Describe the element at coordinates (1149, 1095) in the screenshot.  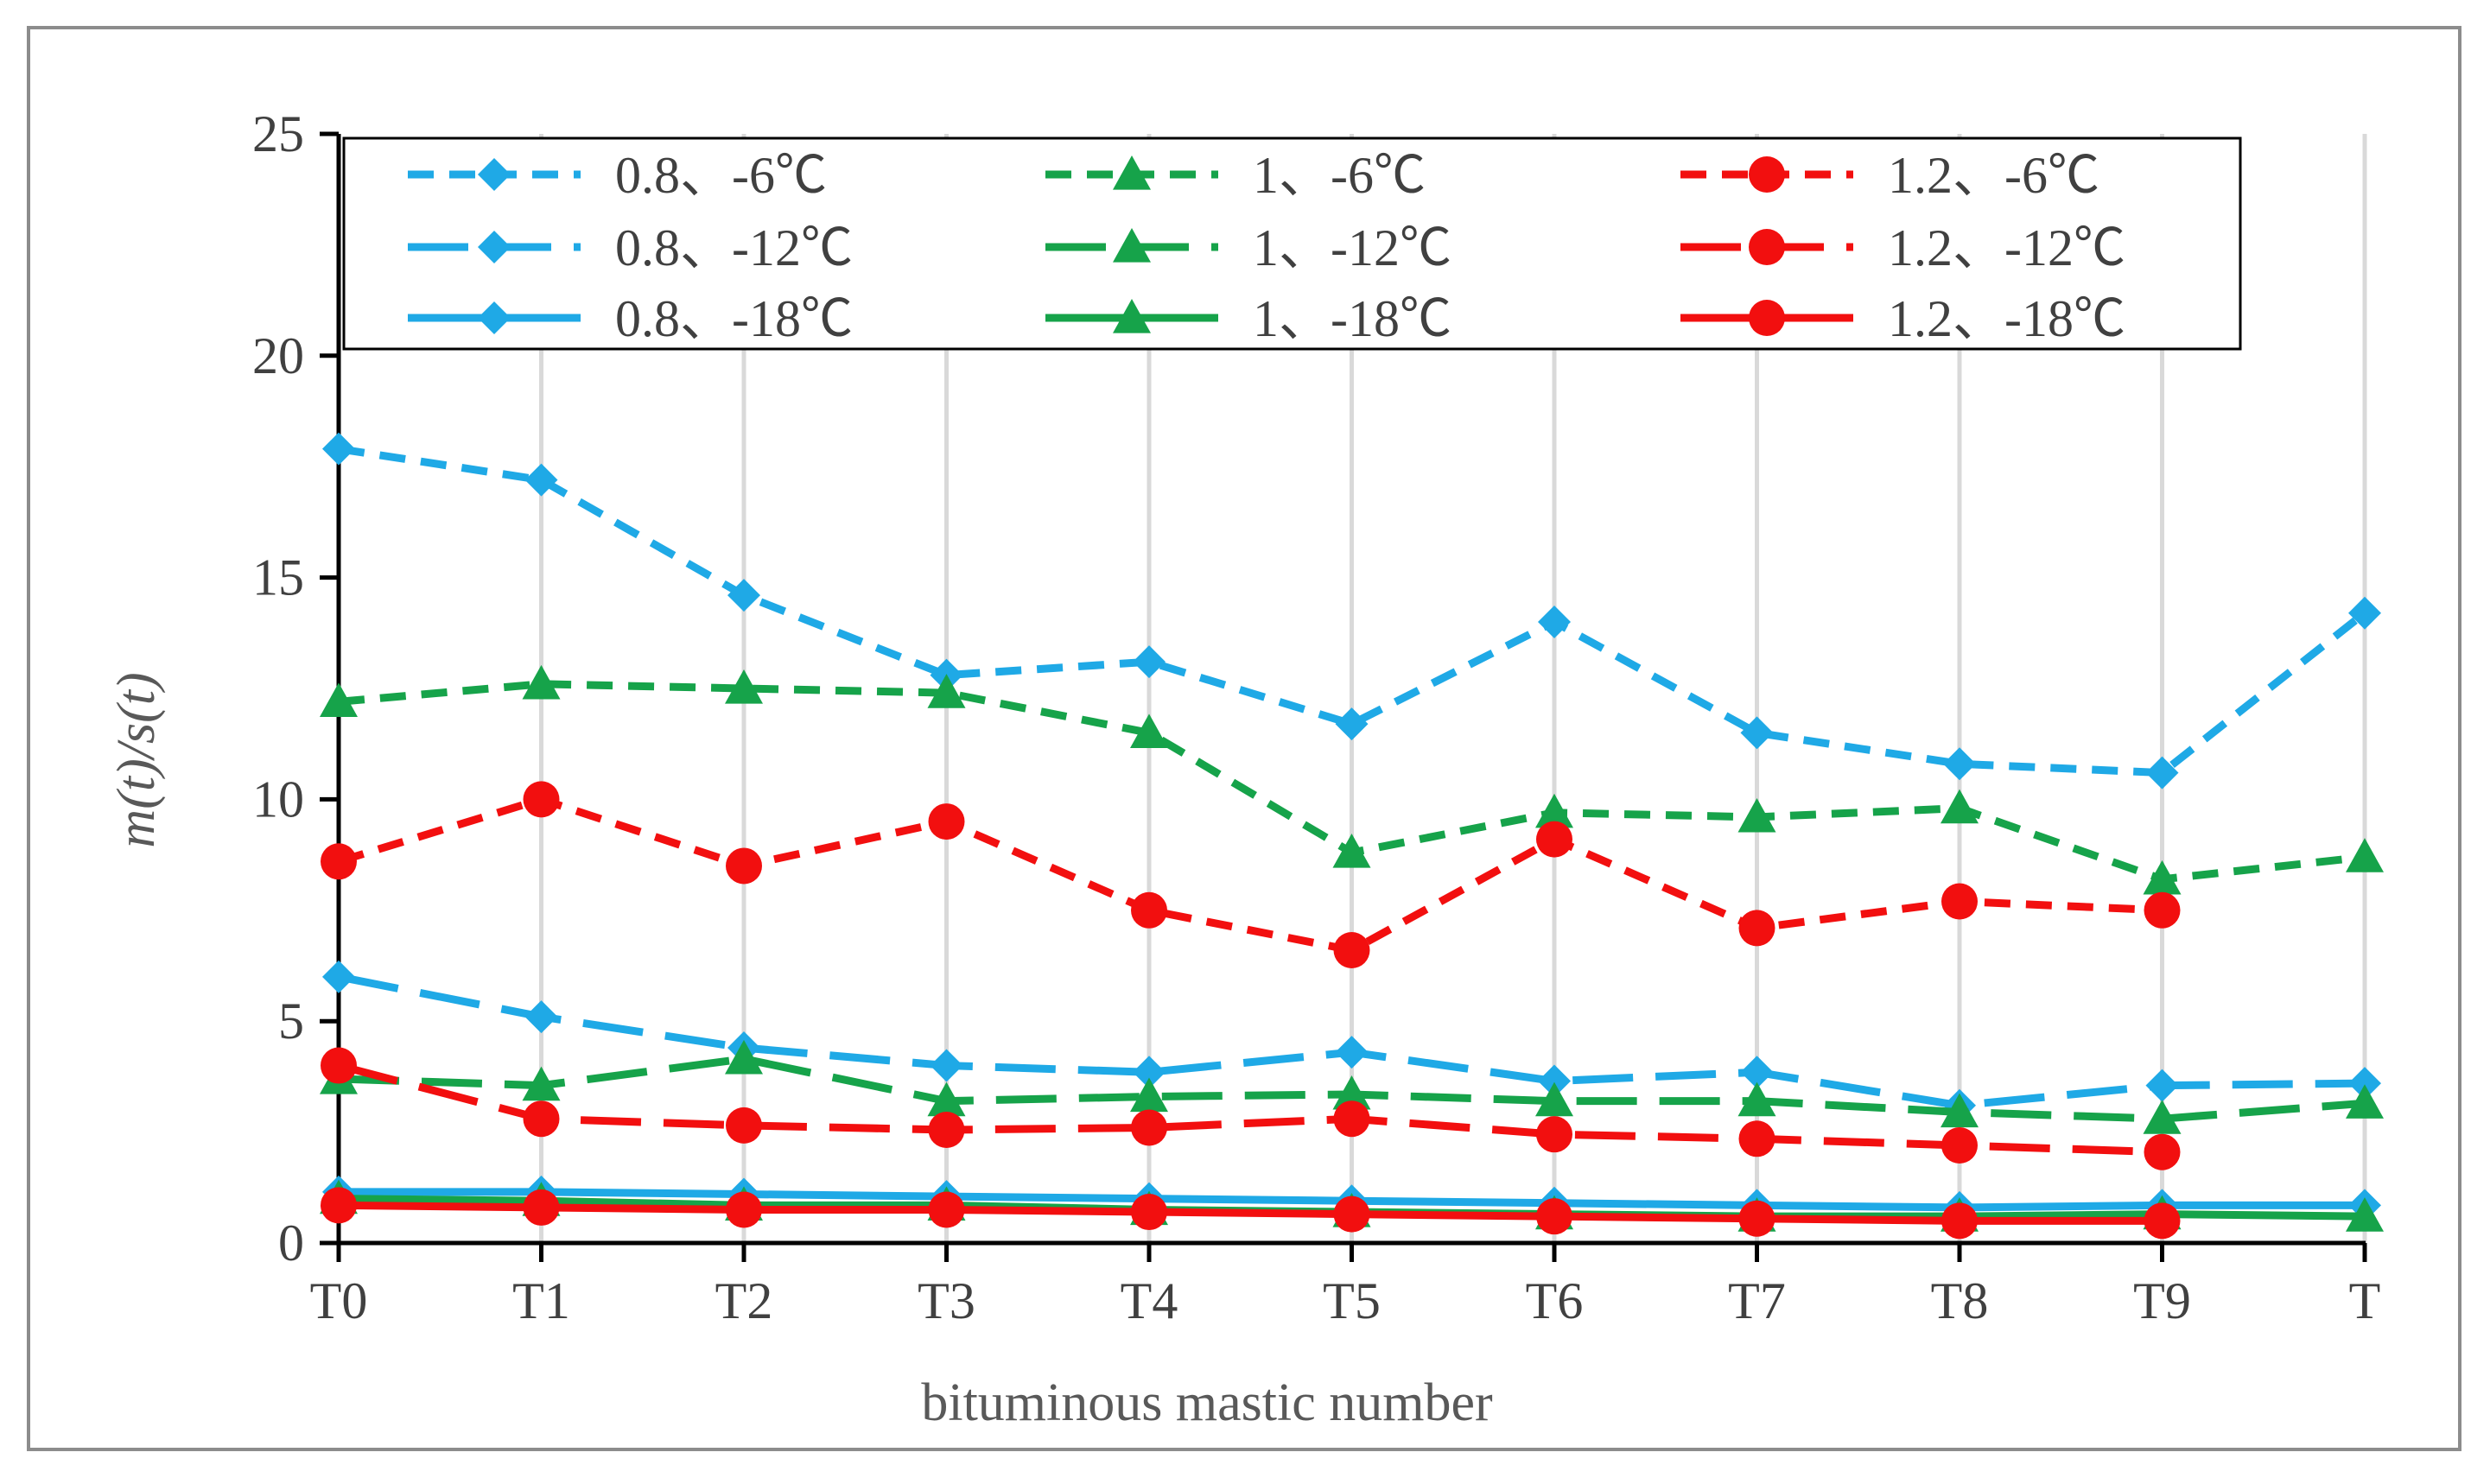
I see `point-1-12-T4` at that location.